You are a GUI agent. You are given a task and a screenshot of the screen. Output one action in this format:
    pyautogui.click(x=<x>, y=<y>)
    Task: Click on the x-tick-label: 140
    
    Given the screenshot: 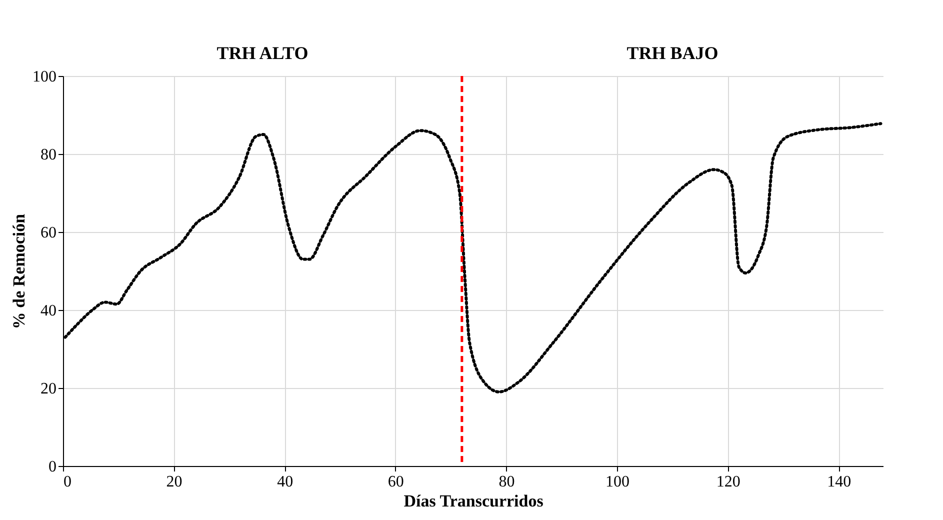 What is the action you would take?
    pyautogui.click(x=839, y=482)
    